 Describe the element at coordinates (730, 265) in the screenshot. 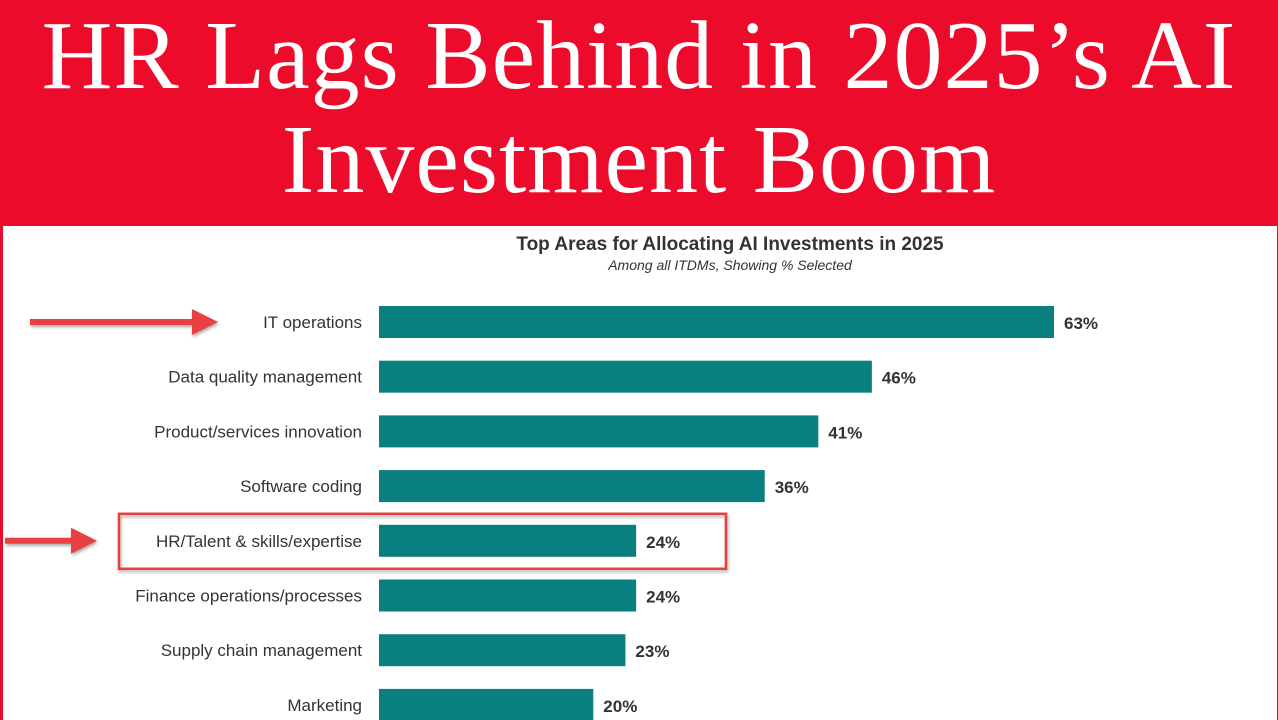

I see `chart-subtitle: Among all ITDMs, Showing % Selected` at that location.